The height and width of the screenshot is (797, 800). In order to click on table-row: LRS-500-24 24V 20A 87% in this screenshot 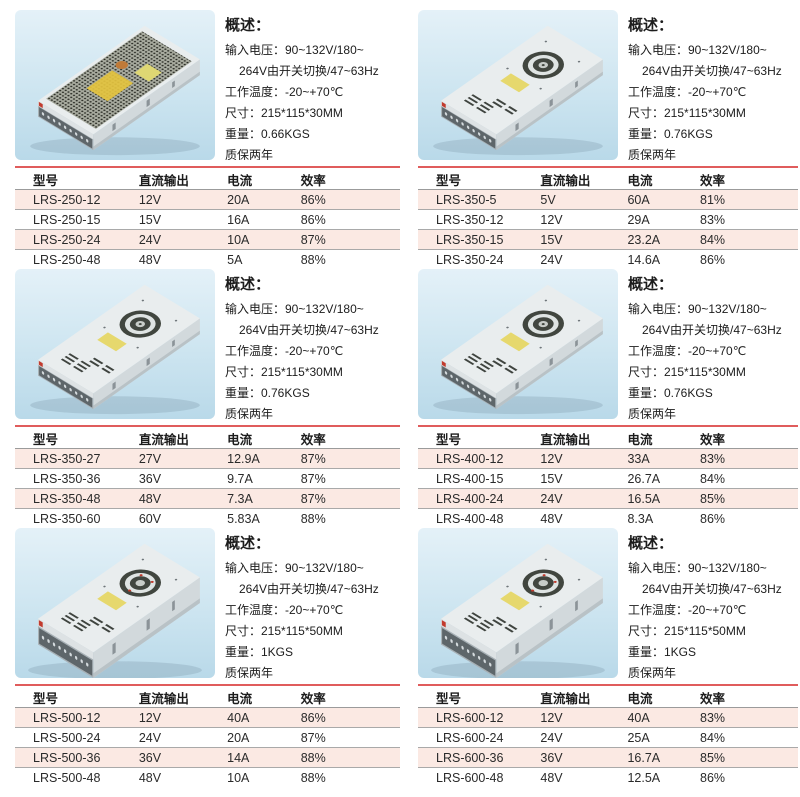, I will do `click(207, 738)`.